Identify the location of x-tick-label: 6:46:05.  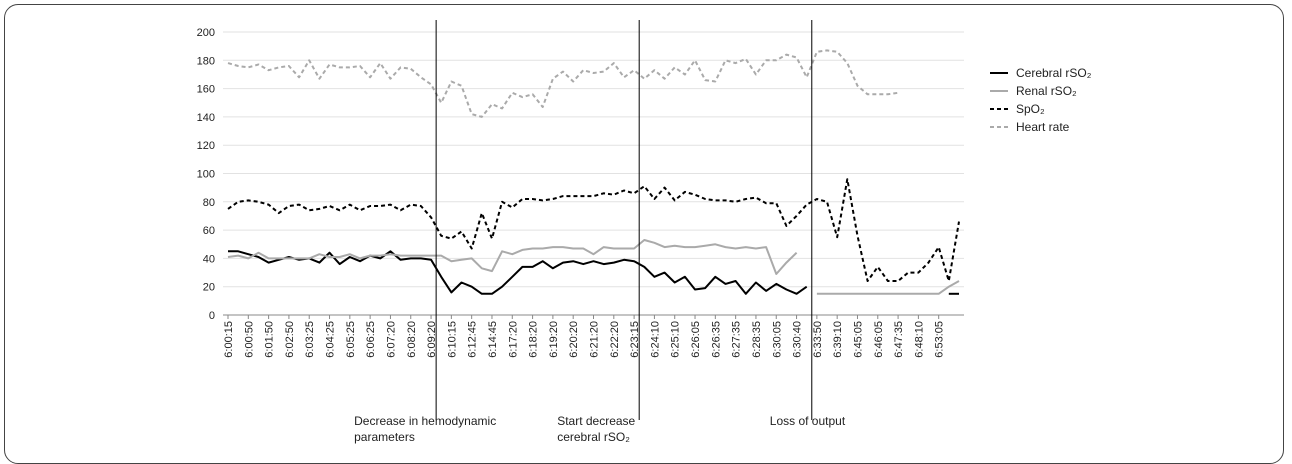
(879, 339).